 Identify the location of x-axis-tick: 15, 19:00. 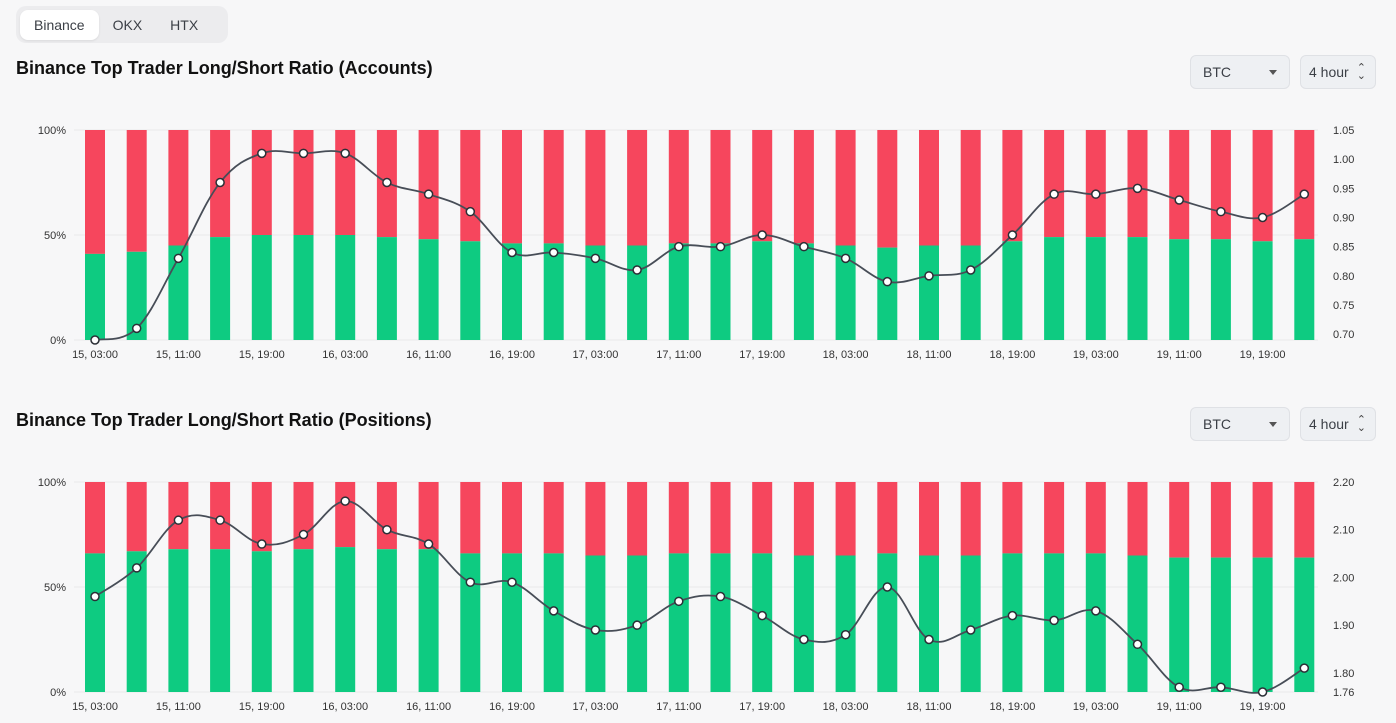
(262, 355).